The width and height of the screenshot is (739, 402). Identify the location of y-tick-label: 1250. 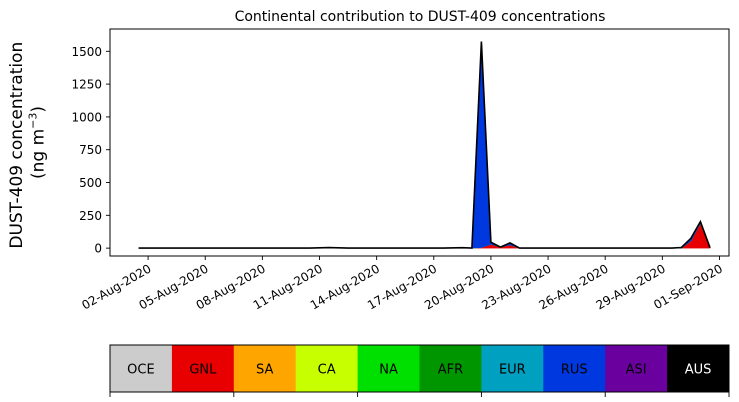
(86, 85).